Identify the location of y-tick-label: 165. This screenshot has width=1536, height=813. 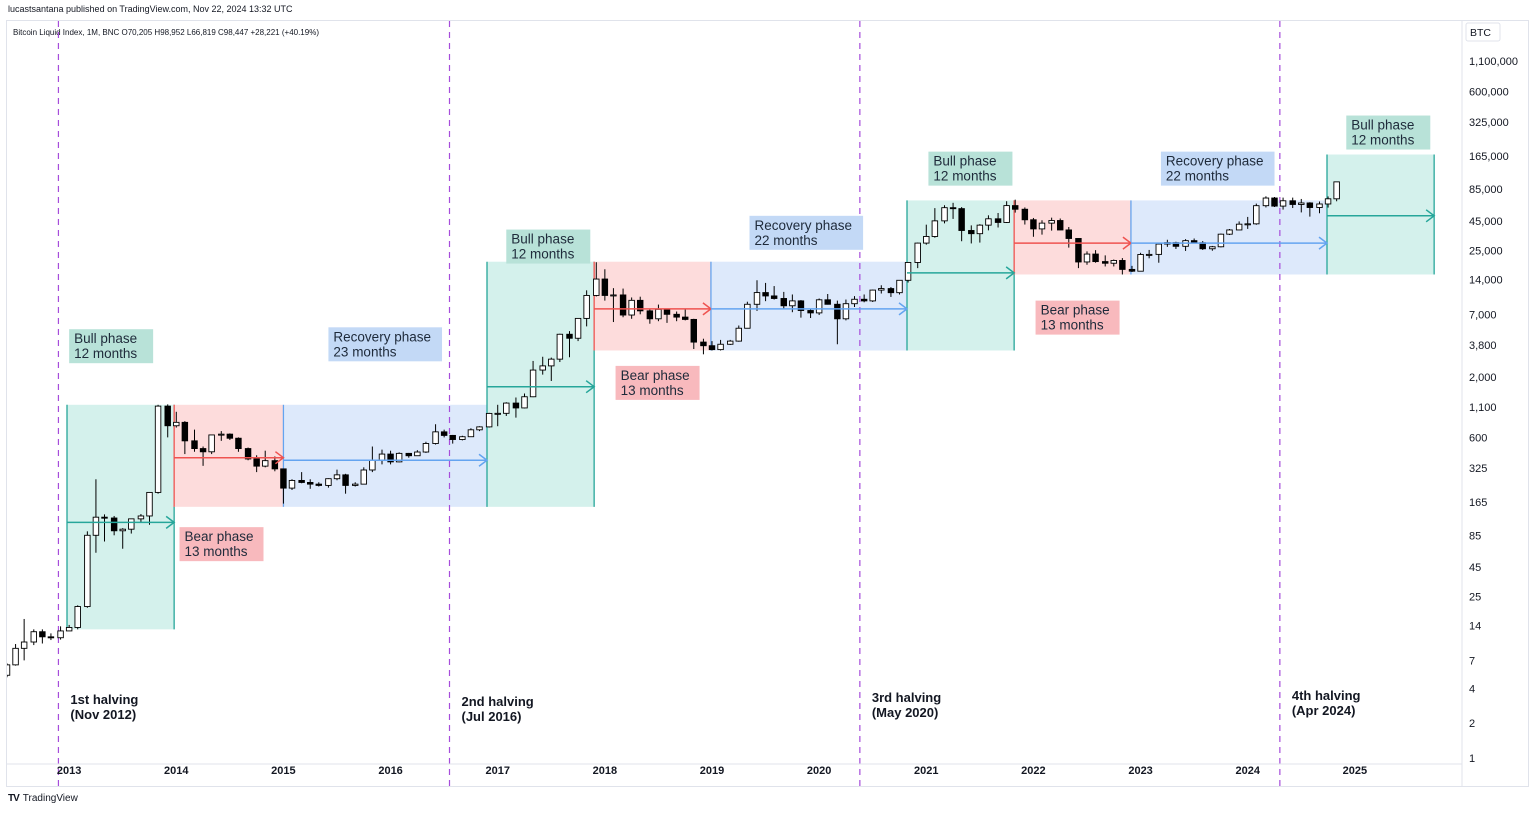
(1478, 503).